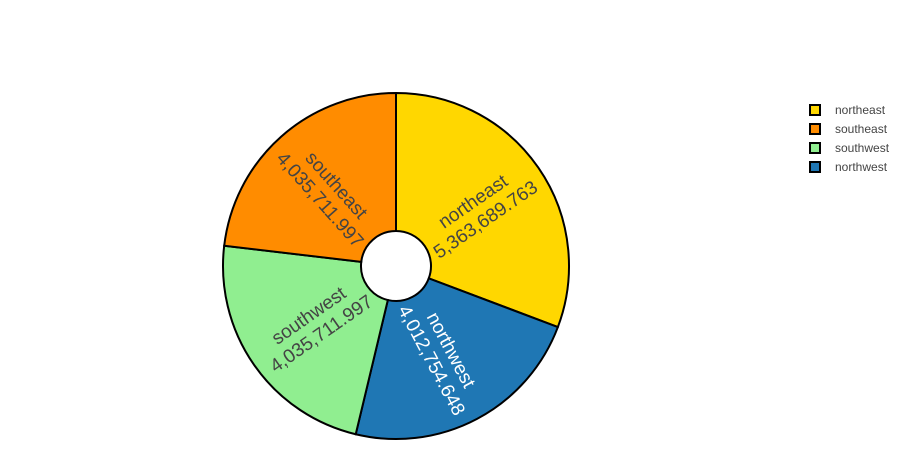 The image size is (909, 465). What do you see at coordinates (310, 177) in the screenshot?
I see `slice-southeast` at bounding box center [310, 177].